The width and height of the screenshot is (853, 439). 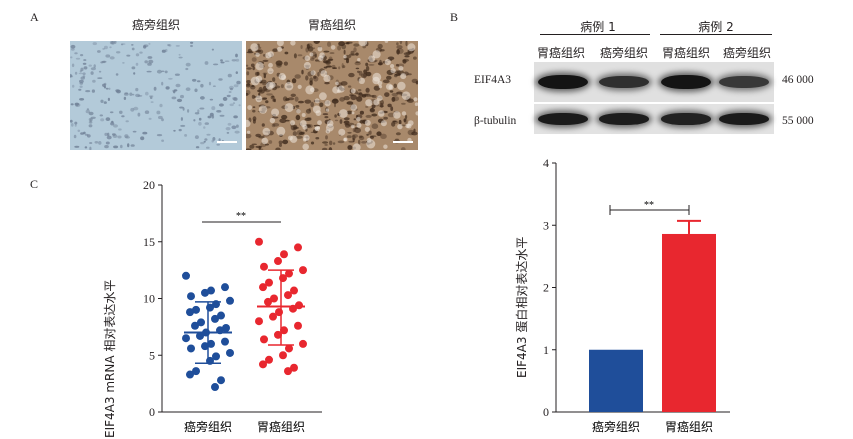 I want to click on scatter-x-label-adjacent: 癌旁组织, so click(x=208, y=426).